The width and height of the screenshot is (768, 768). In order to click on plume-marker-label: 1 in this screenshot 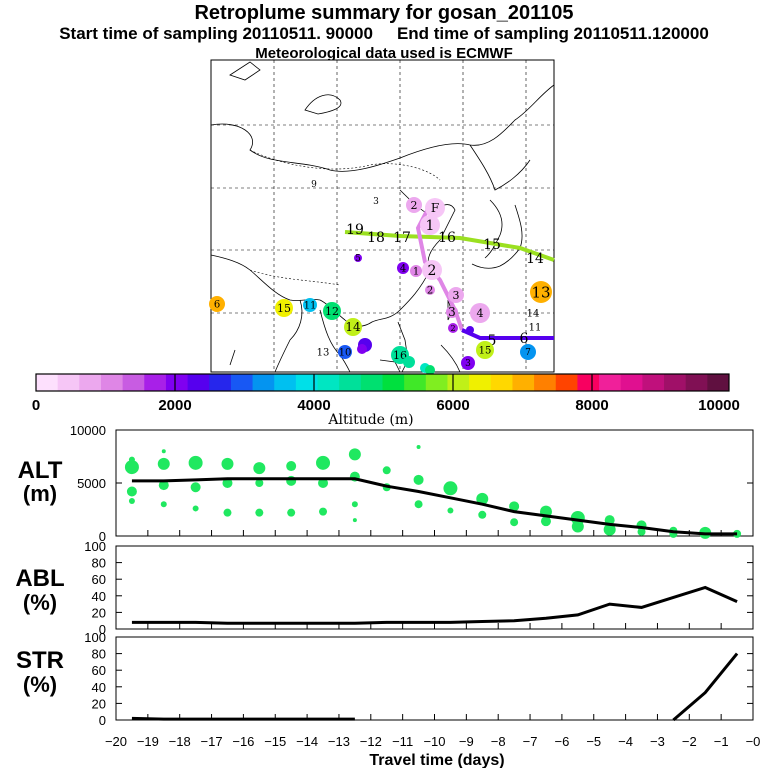, I will do `click(430, 226)`.